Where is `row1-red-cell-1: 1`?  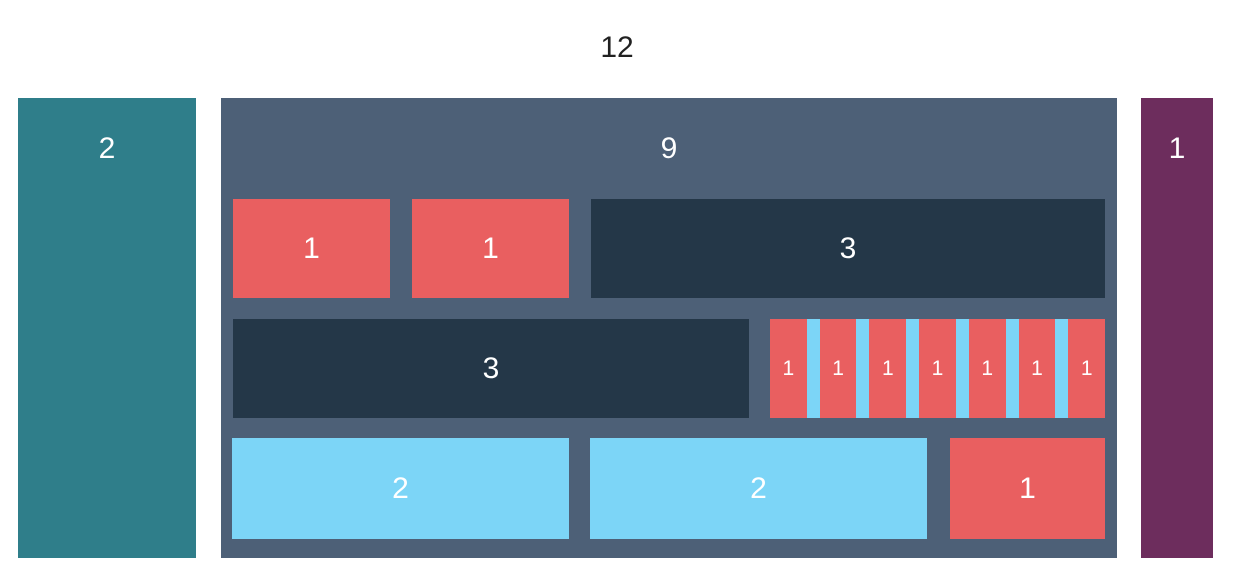 row1-red-cell-1: 1 is located at coordinates (311, 248).